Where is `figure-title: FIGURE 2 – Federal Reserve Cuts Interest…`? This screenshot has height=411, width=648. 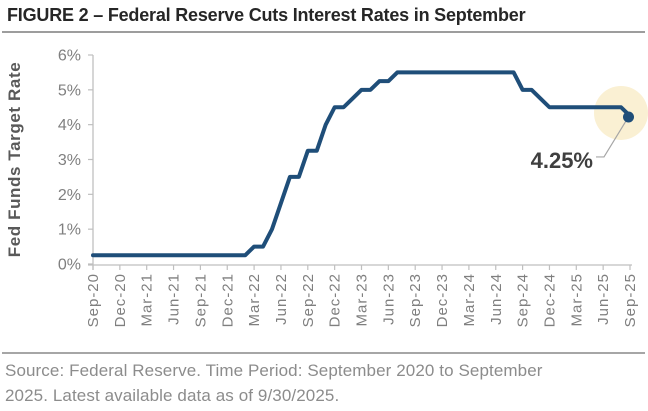 figure-title: FIGURE 2 – Federal Reserve Cuts Interest… is located at coordinates (266, 15).